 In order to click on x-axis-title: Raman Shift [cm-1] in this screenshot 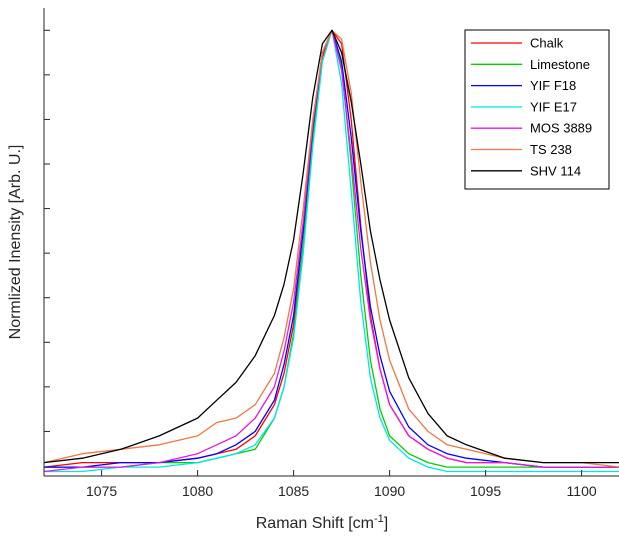, I will do `click(322, 522)`.